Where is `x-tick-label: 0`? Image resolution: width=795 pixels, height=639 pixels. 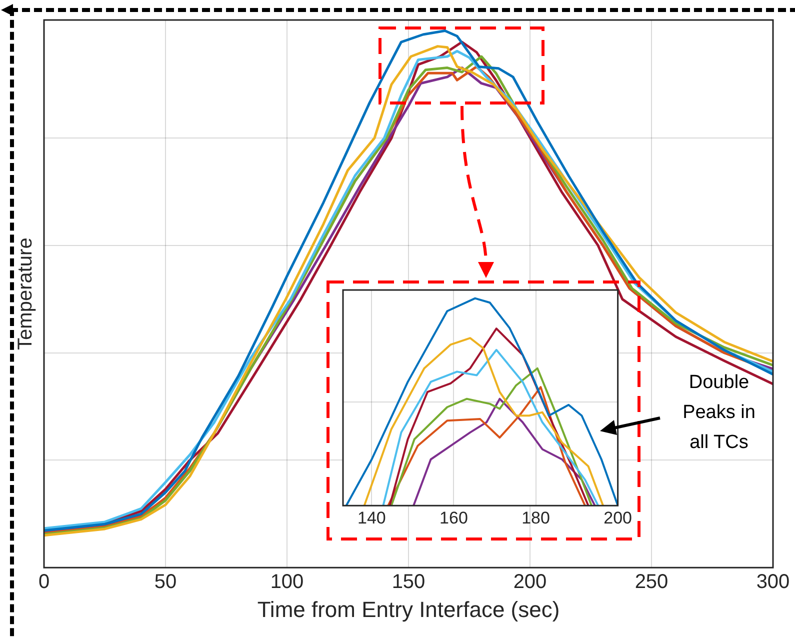 x-tick-label: 0 is located at coordinates (44, 582).